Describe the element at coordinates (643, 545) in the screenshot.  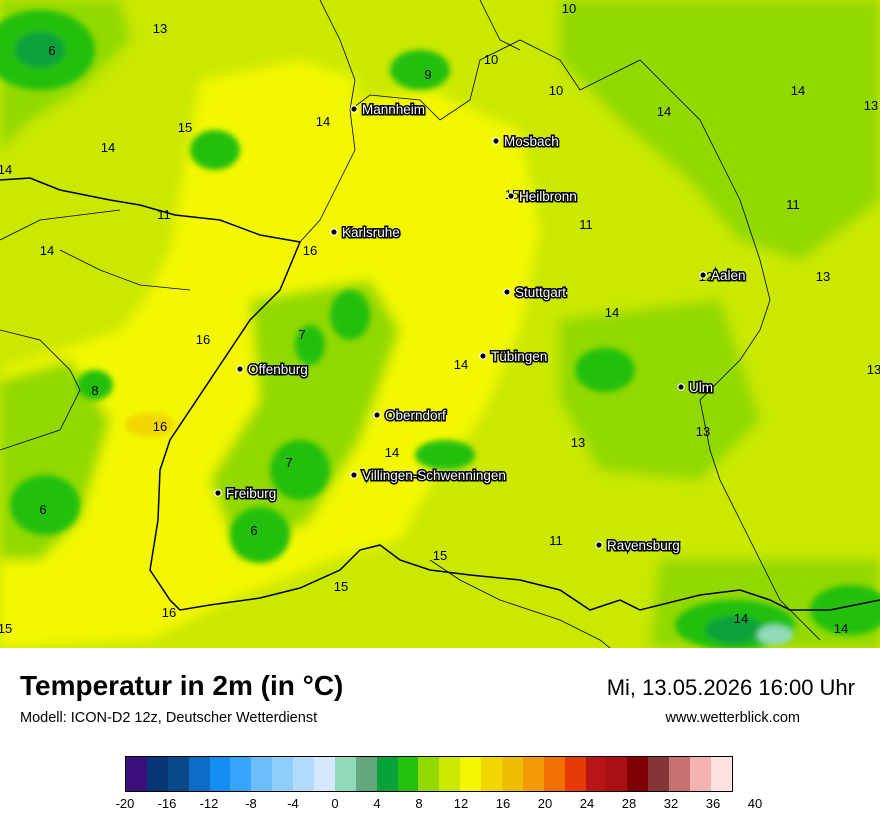
I see `city-label: Ravensburg` at that location.